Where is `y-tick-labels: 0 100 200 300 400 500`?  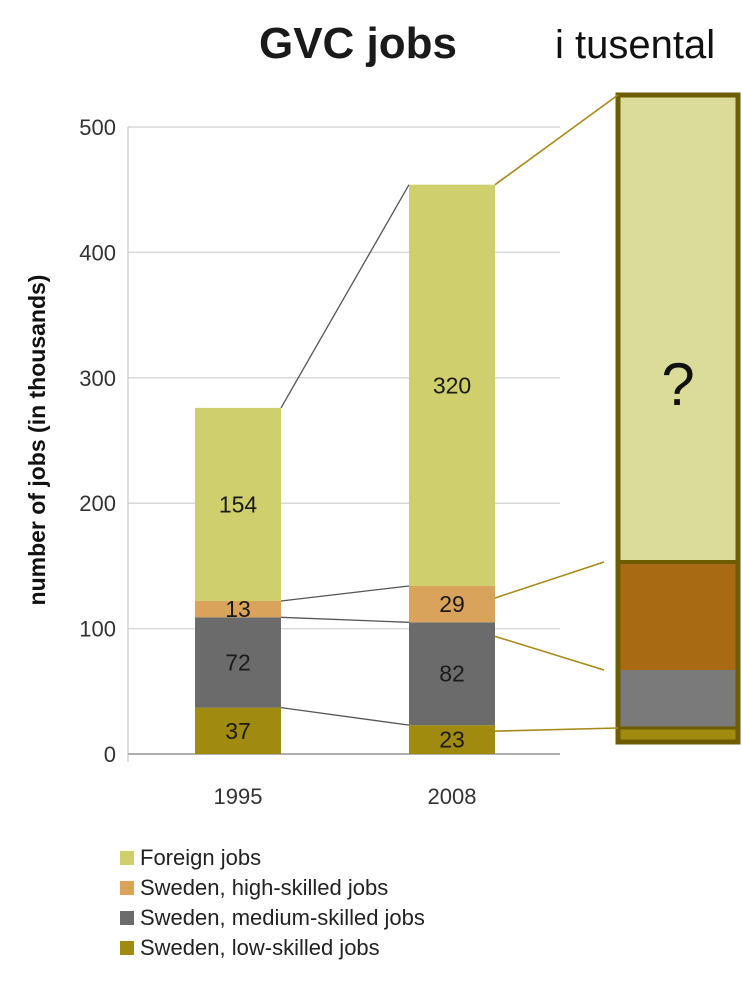
y-tick-labels: 0 100 200 300 400 500 is located at coordinates (97, 441).